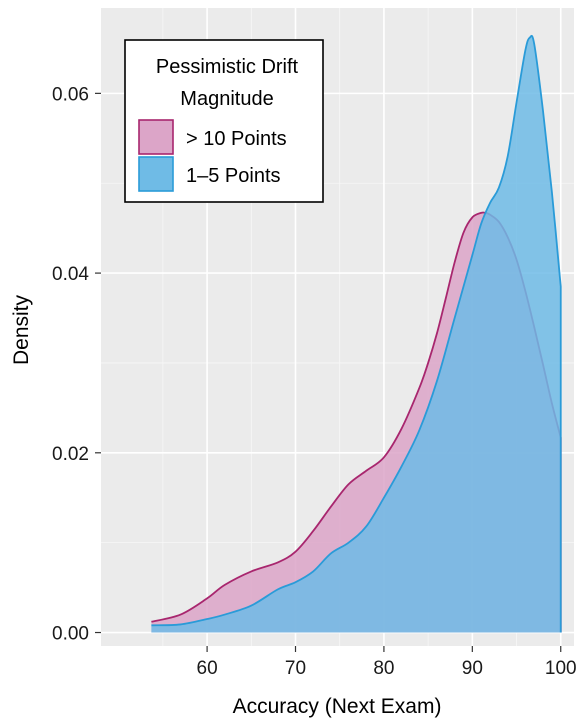 This screenshot has height=720, width=581. I want to click on y-tick-label: 0.00, so click(70, 634).